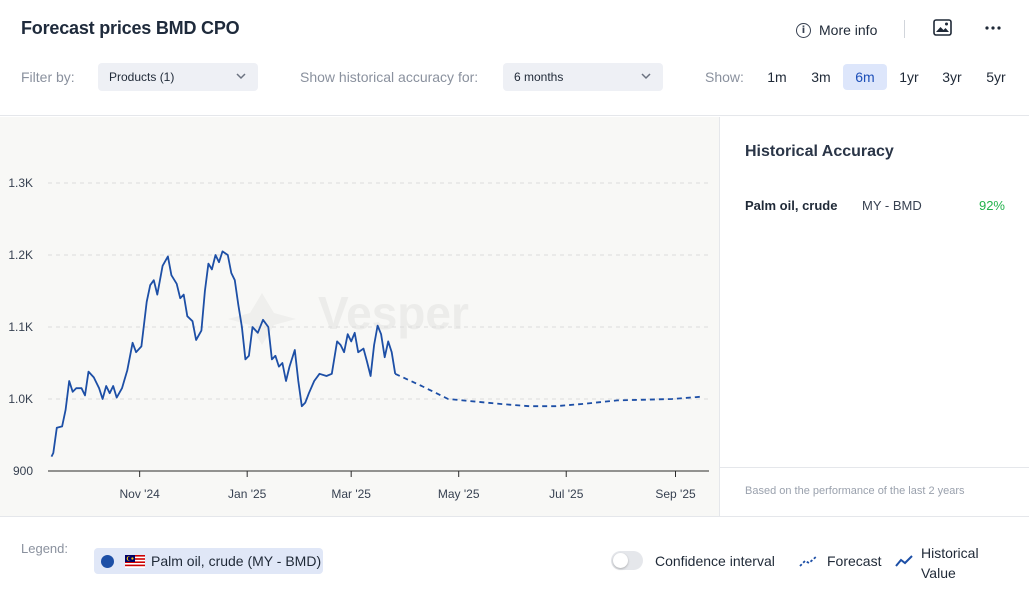 The width and height of the screenshot is (1029, 604). What do you see at coordinates (539, 77) in the screenshot?
I see `historical-period-value: 6 months` at bounding box center [539, 77].